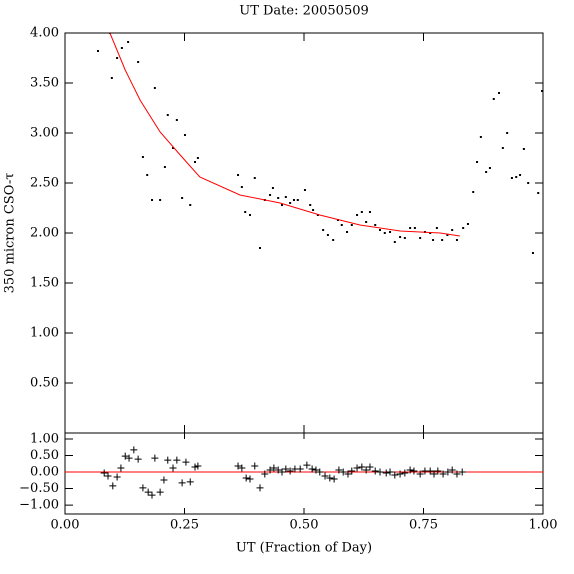 The height and width of the screenshot is (574, 574). What do you see at coordinates (304, 525) in the screenshot?
I see `x-tick-label: 0.50` at bounding box center [304, 525].